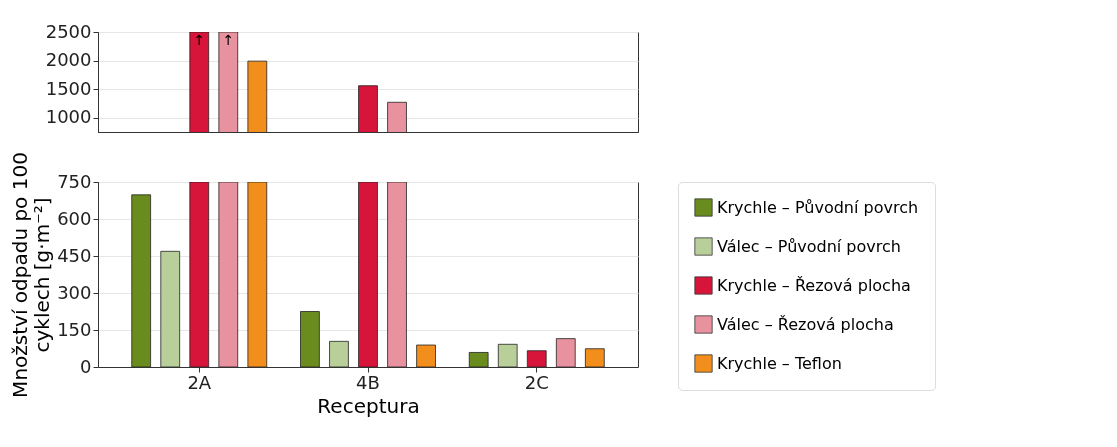 The image size is (1117, 447). What do you see at coordinates (74, 181) in the screenshot?
I see `y-tick-label: 750` at bounding box center [74, 181].